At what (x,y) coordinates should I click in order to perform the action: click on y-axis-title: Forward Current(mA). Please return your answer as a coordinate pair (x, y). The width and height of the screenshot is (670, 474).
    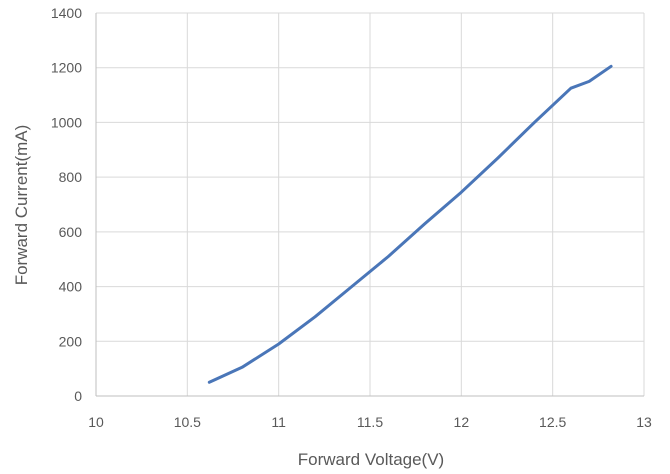
    Looking at the image, I should click on (21, 205).